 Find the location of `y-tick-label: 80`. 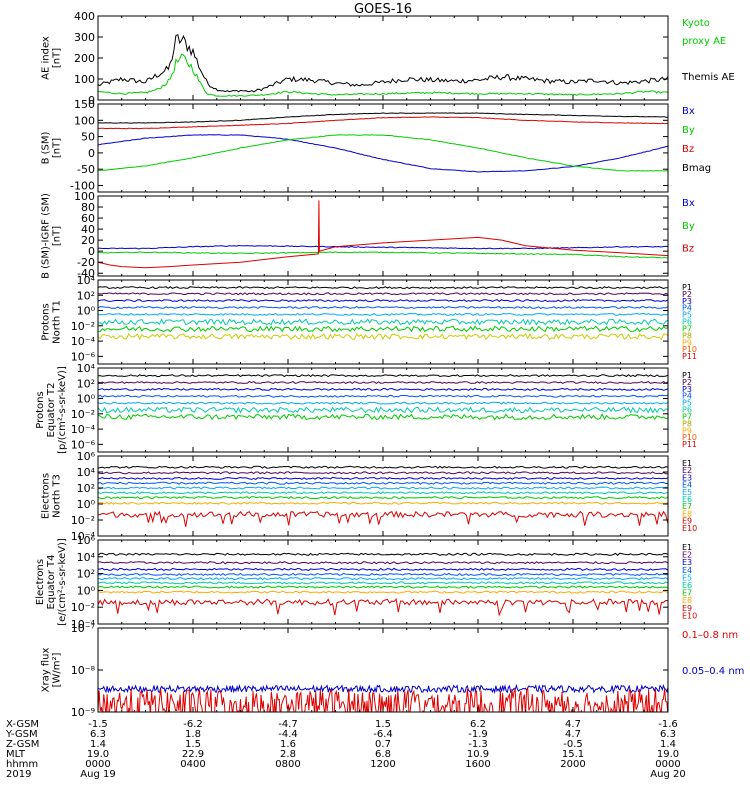

y-tick-label: 80 is located at coordinates (88, 207).